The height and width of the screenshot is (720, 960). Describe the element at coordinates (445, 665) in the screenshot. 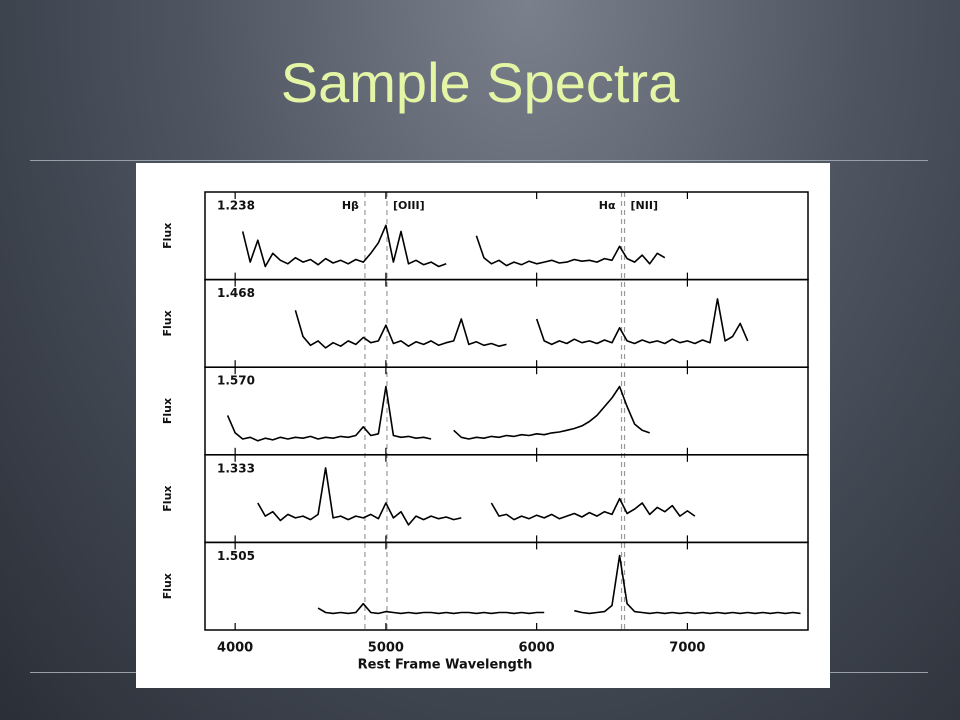

I see `x-axis-label: Rest Frame Wavelength` at that location.